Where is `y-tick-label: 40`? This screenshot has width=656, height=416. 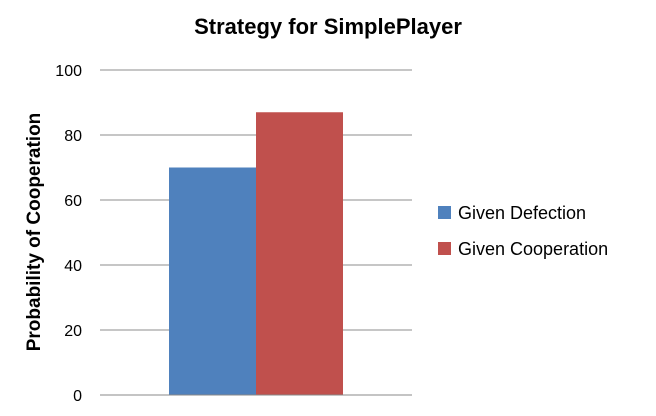 y-tick-label: 40 is located at coordinates (73, 266).